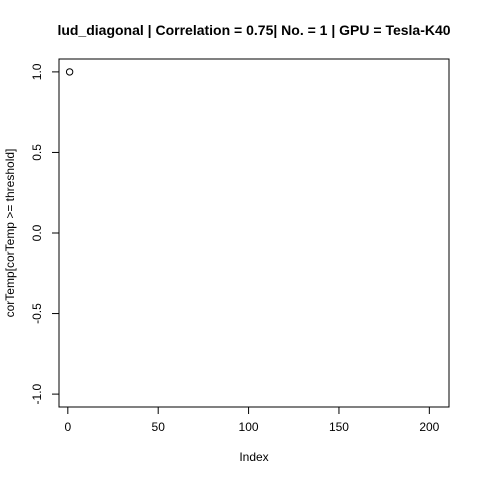 The height and width of the screenshot is (480, 480). What do you see at coordinates (37, 71) in the screenshot?
I see `y-tick-label: 1.0` at bounding box center [37, 71].